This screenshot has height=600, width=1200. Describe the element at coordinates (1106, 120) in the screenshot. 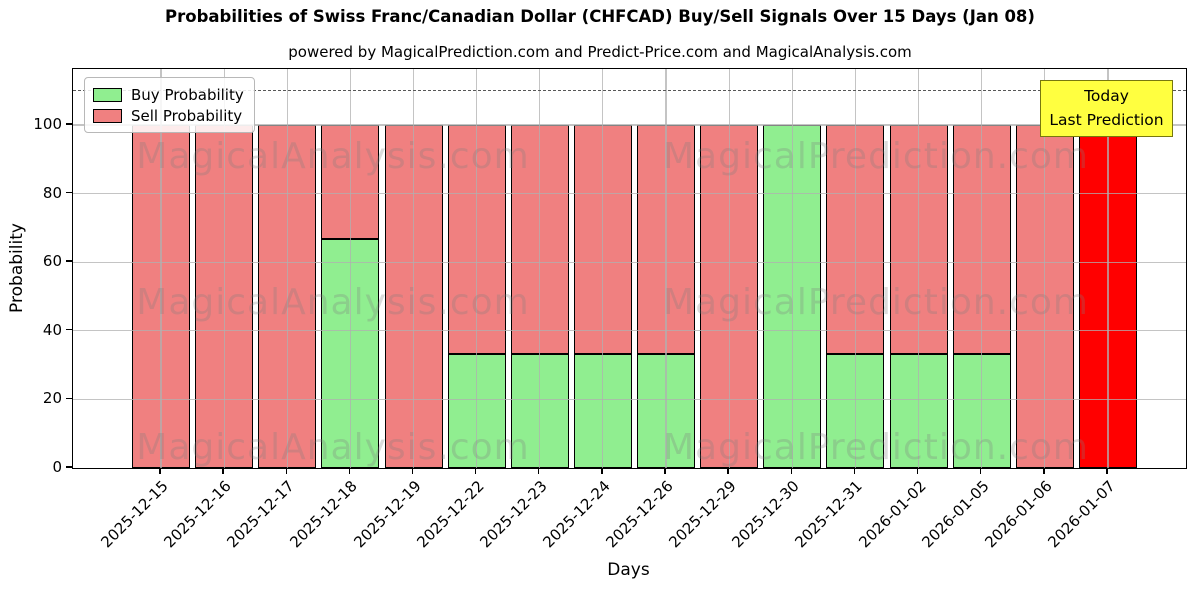

I see `today-annotation-line2: Last Prediction` at that location.